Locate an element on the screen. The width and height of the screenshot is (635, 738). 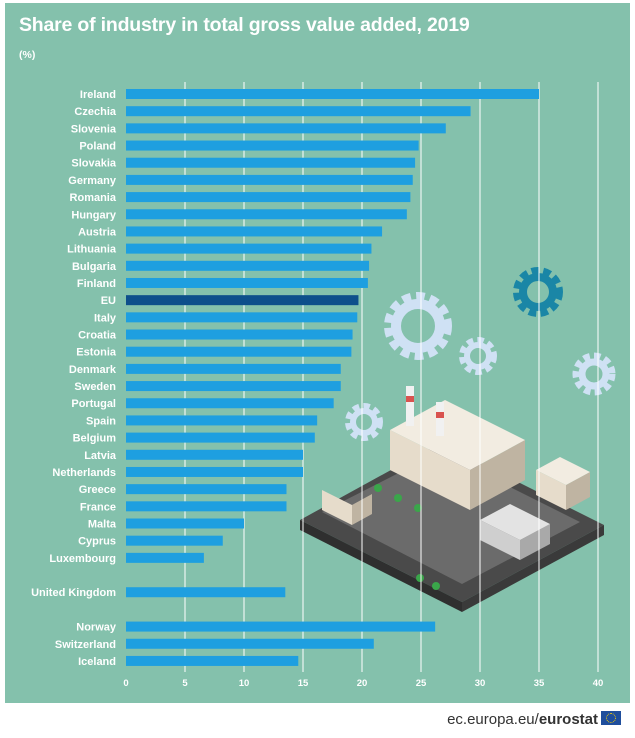
category-label-united-kingdom: United Kingdom is located at coordinates (73, 593).